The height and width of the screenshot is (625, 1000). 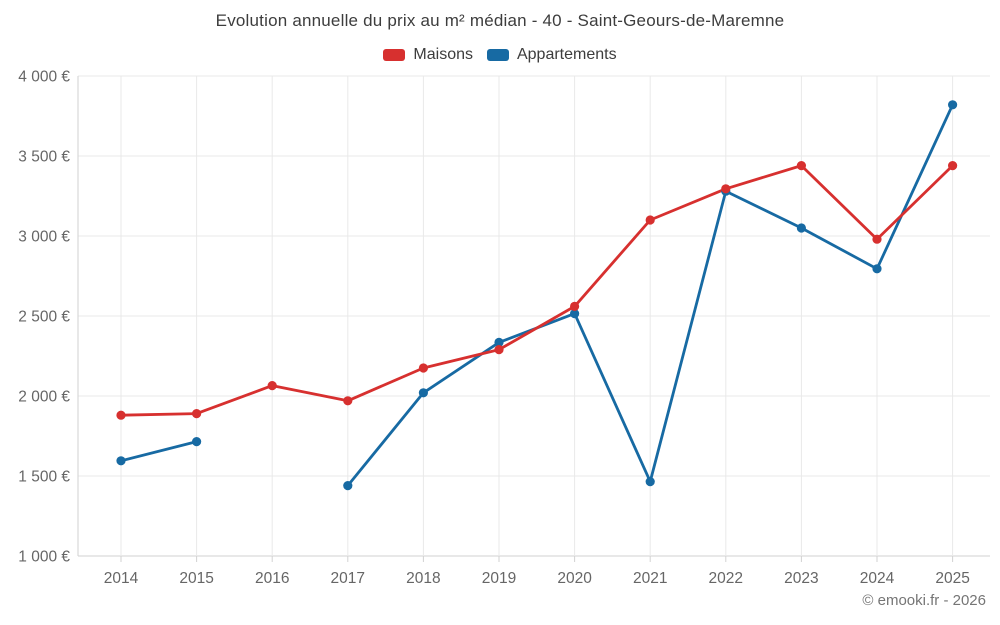 I want to click on data-point-appartements-2014, so click(x=121, y=461).